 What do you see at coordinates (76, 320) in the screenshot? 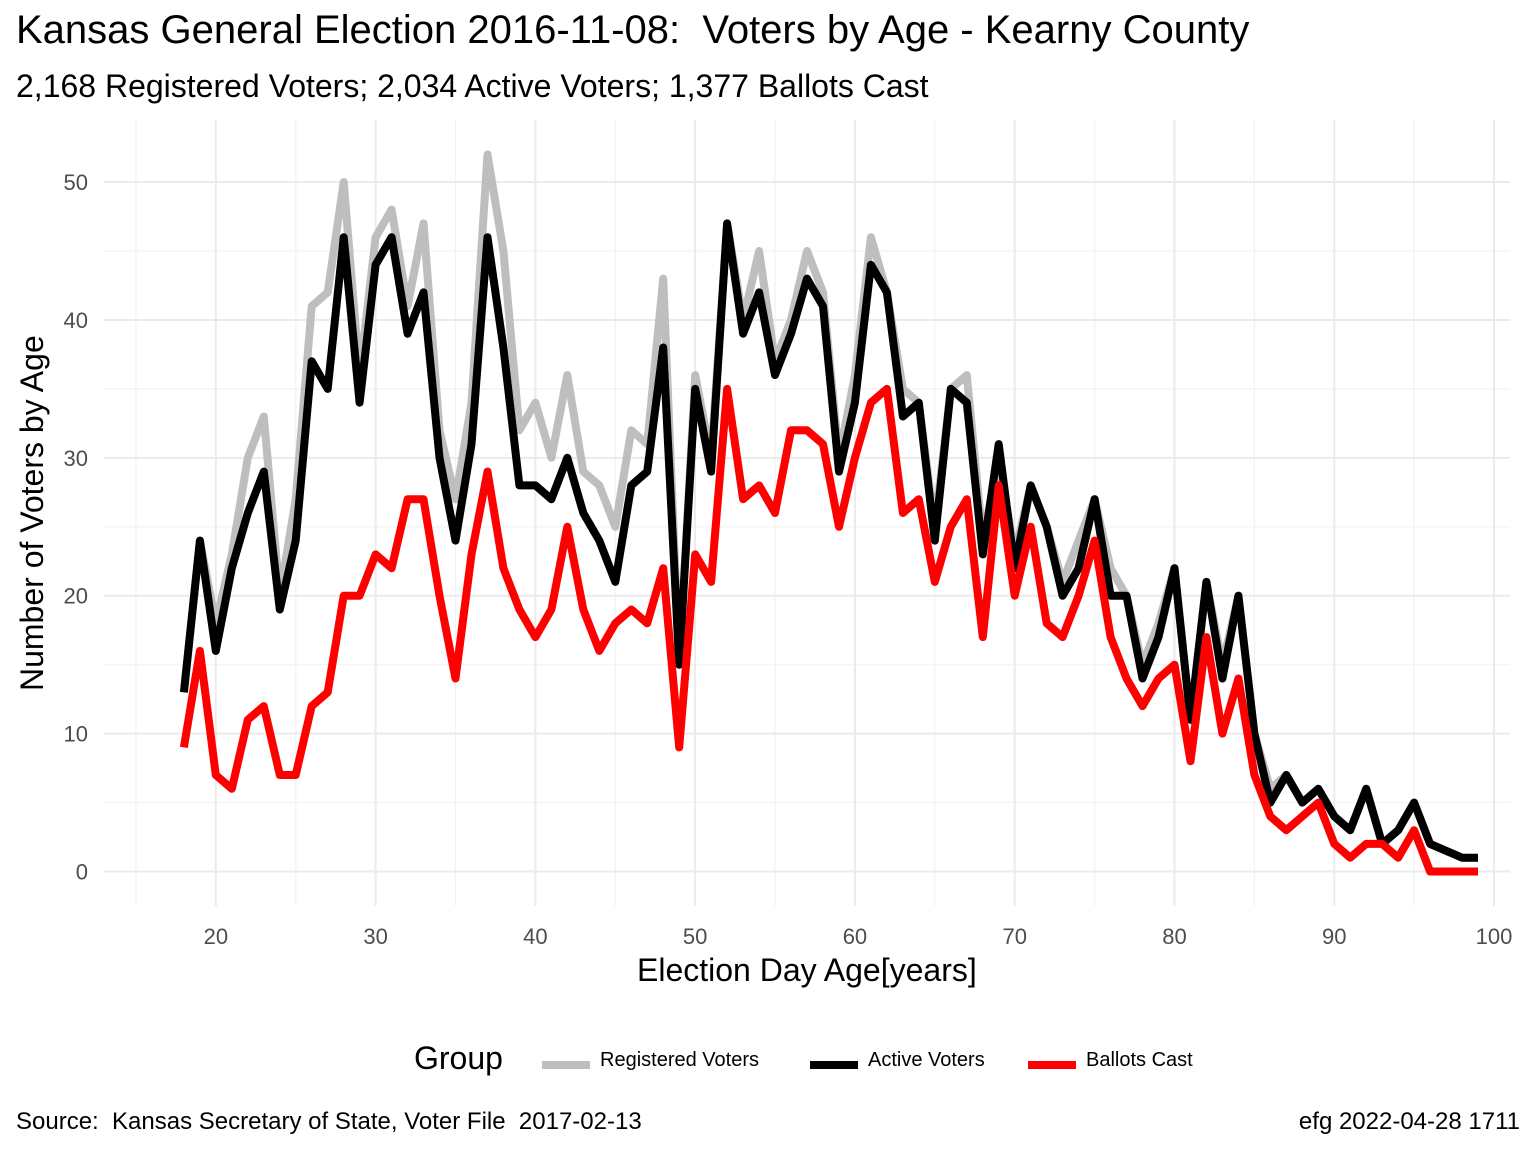
I see `y-tick-label: 40` at bounding box center [76, 320].